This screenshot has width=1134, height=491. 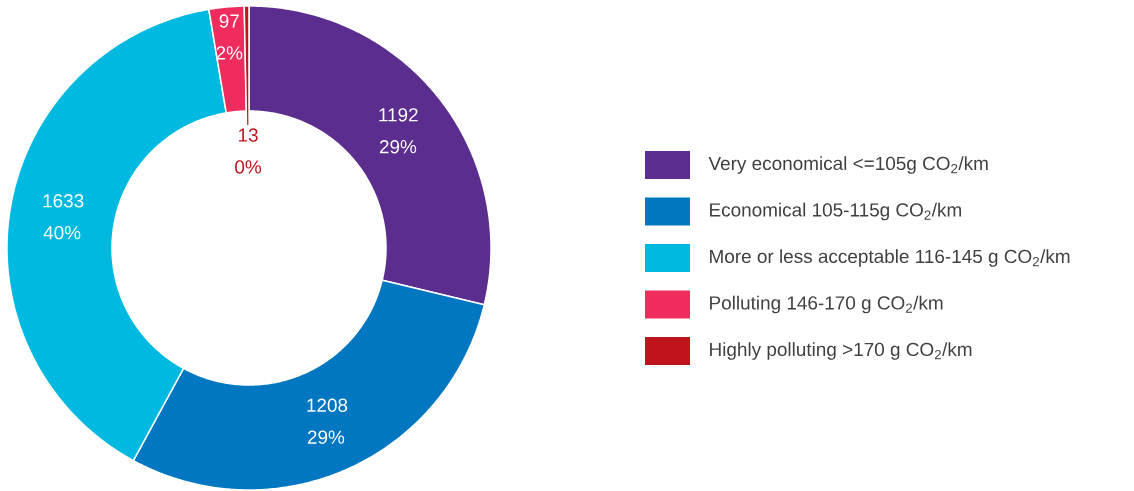 I want to click on legend-label: Economical 105-115g CO$_{2}$/km, so click(x=835, y=211).